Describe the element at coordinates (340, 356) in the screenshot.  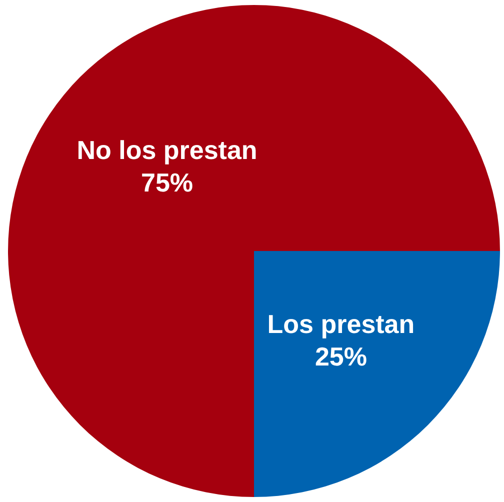
I see `data-label: 25%` at that location.